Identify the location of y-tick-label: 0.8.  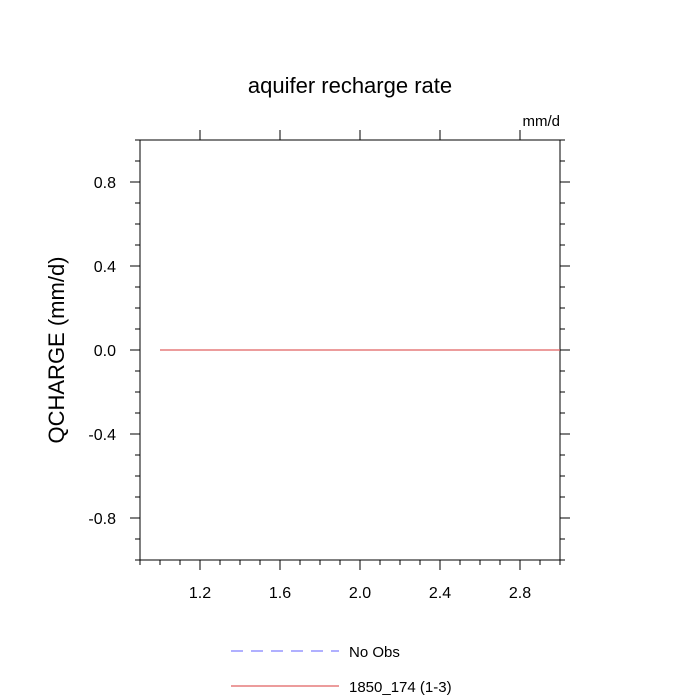
(105, 183).